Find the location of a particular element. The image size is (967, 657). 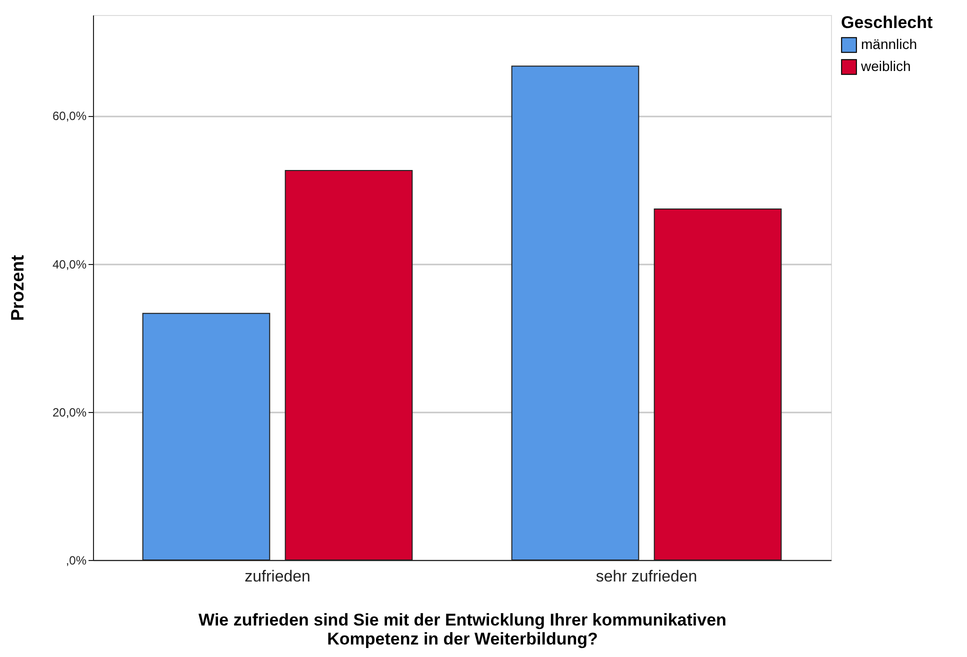

legend-title: Geschlecht is located at coordinates (887, 22).